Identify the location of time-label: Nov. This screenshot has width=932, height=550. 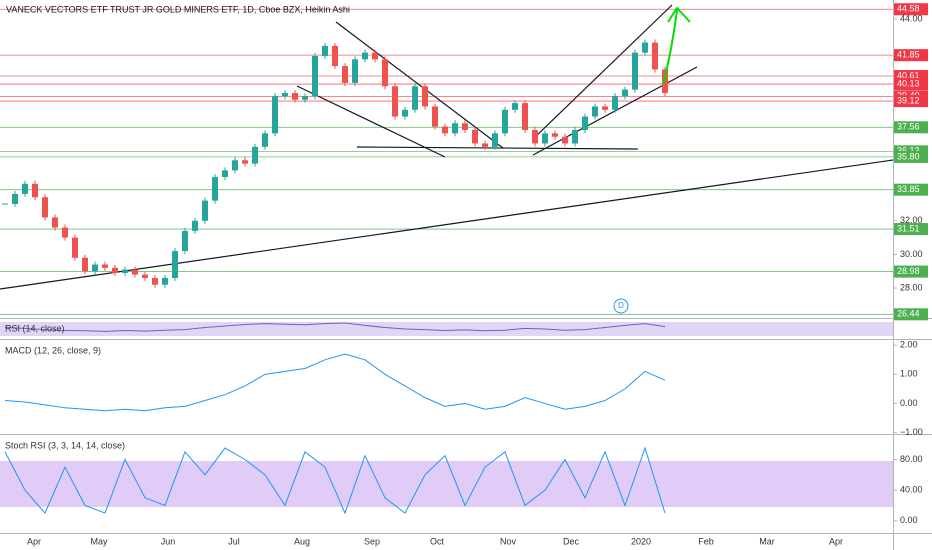
(508, 541).